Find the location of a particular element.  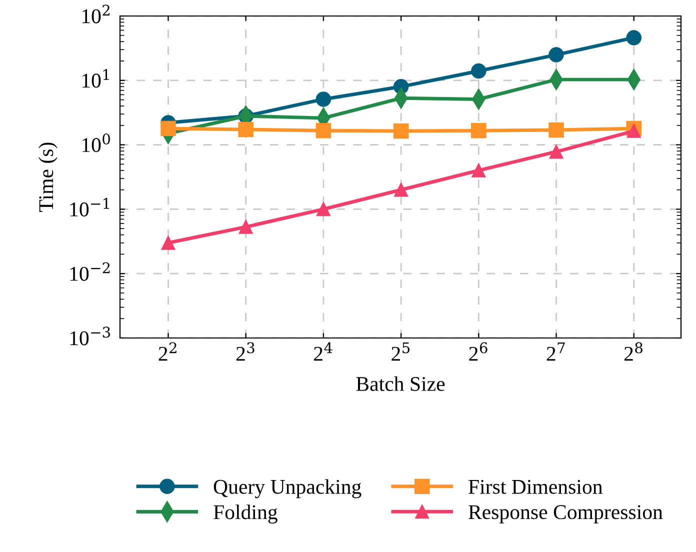

y-tick-label: 10$^{2}$ is located at coordinates (96, 14).